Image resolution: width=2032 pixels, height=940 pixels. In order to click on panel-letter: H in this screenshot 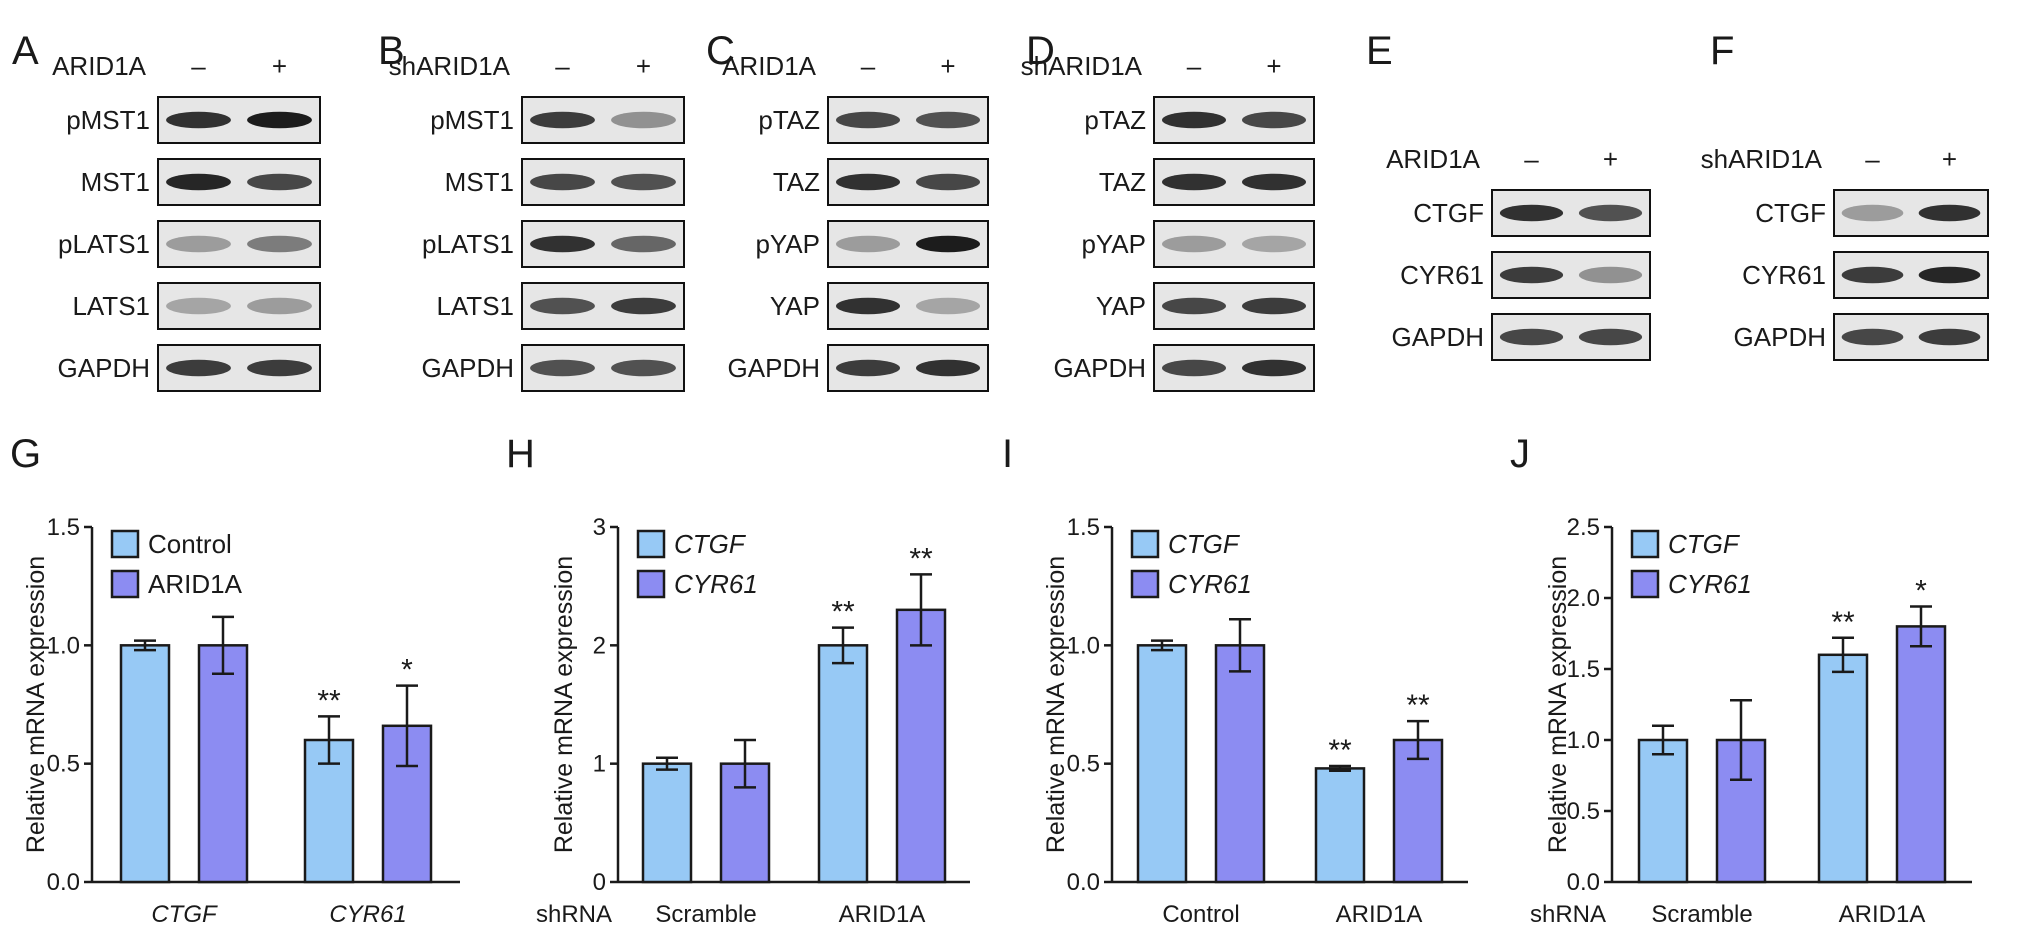, I will do `click(520, 454)`.